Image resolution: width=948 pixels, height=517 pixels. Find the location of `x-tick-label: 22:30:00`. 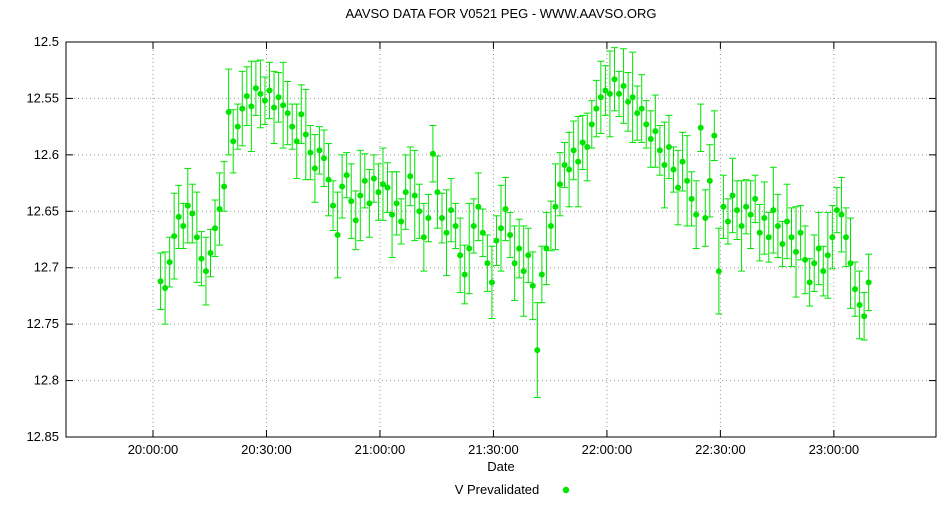

x-tick-label: 22:30:00 is located at coordinates (720, 449).